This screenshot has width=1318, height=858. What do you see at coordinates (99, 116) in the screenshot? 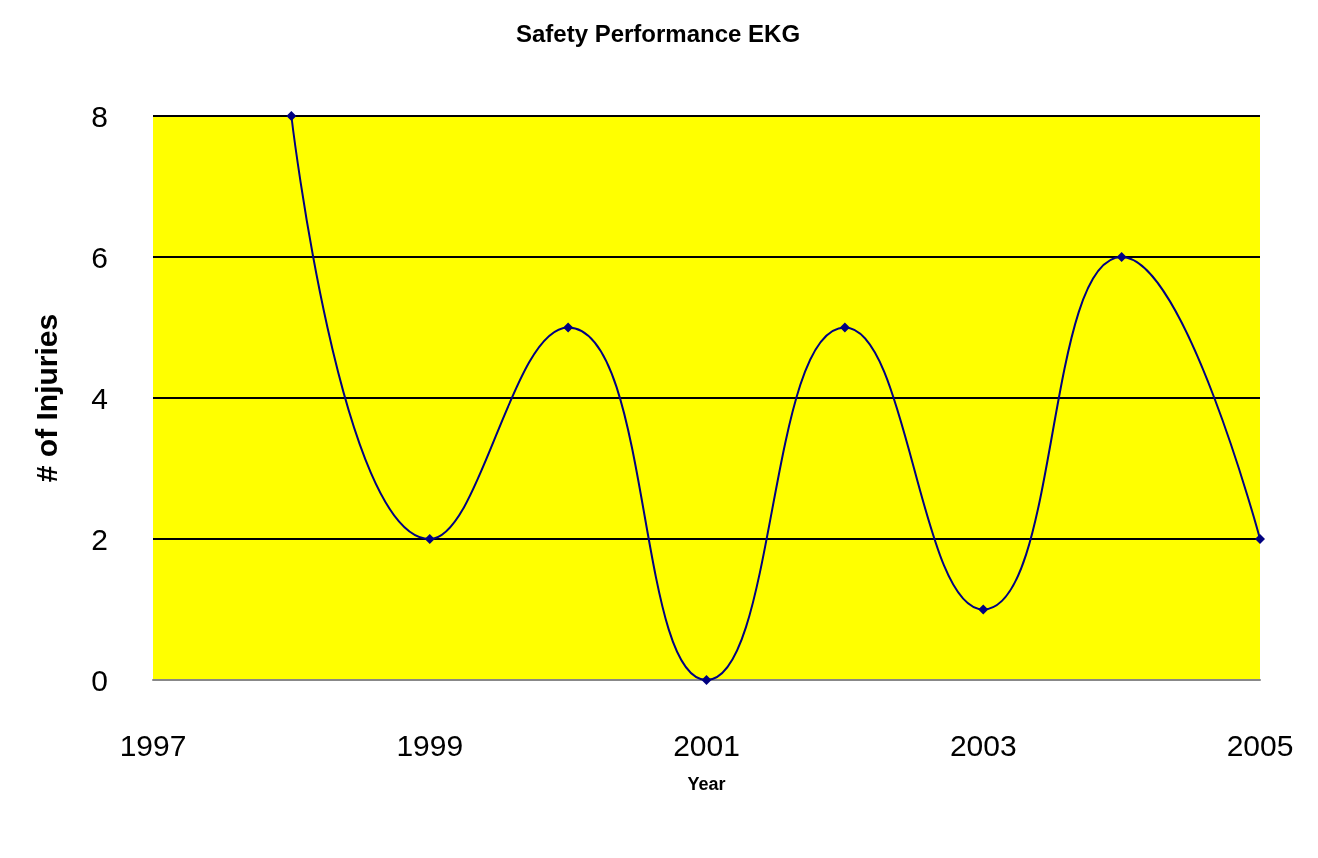
I see `y-tick-label: 8` at bounding box center [99, 116].